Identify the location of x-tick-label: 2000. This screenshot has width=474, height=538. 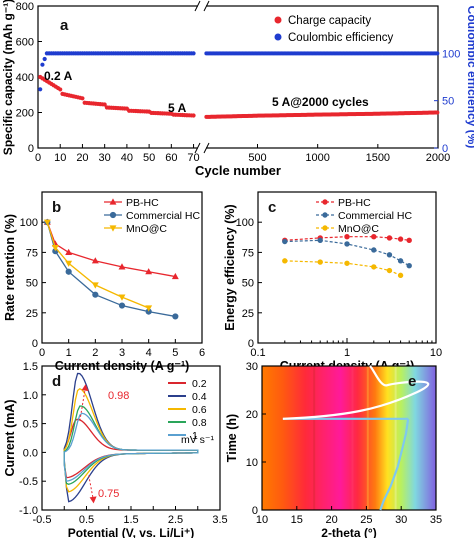
(438, 158).